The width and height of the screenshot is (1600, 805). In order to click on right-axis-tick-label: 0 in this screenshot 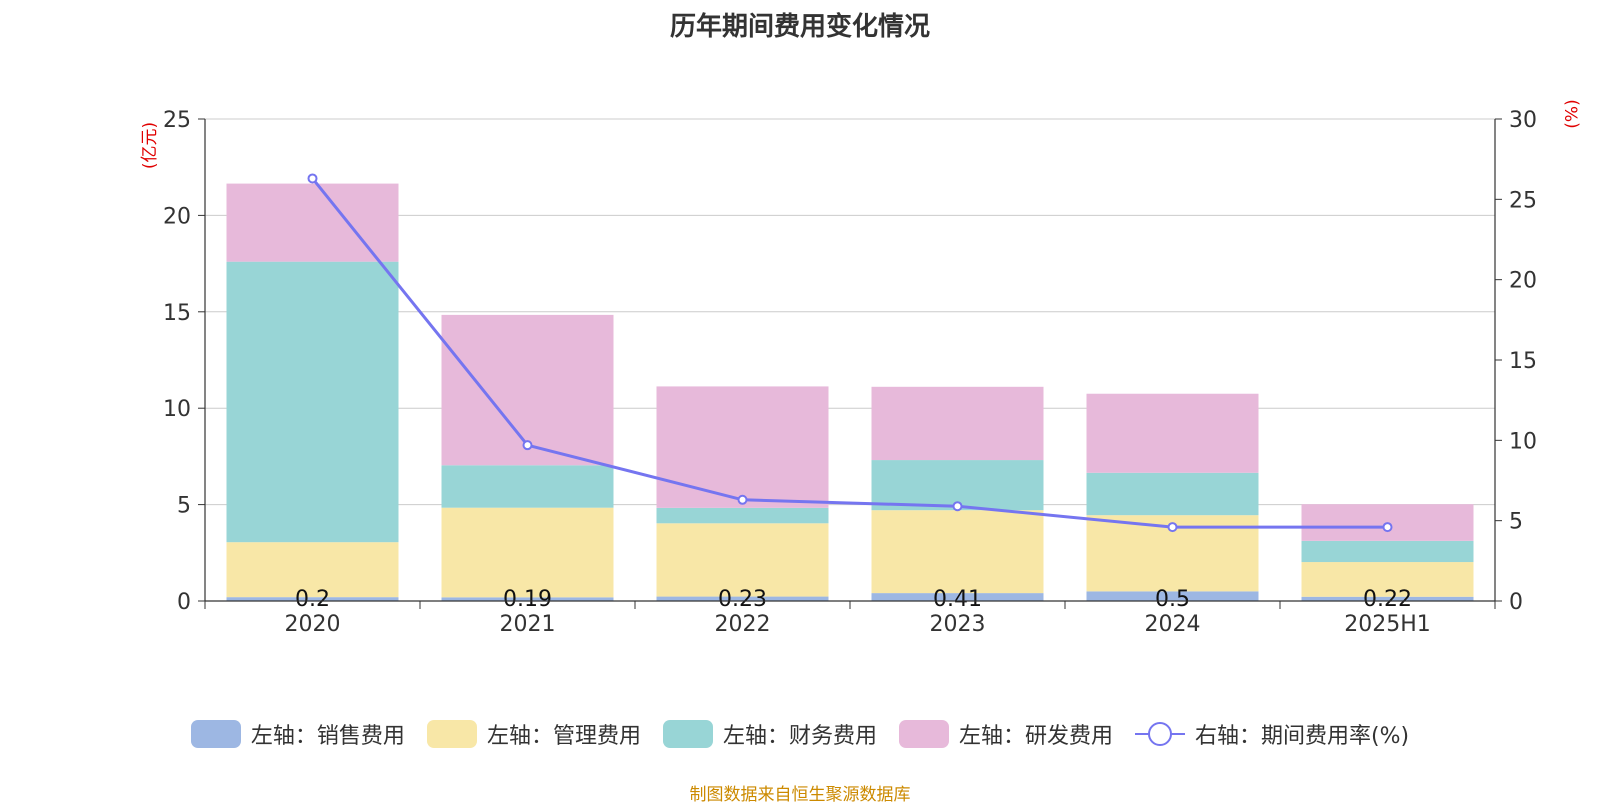, I will do `click(1516, 602)`.